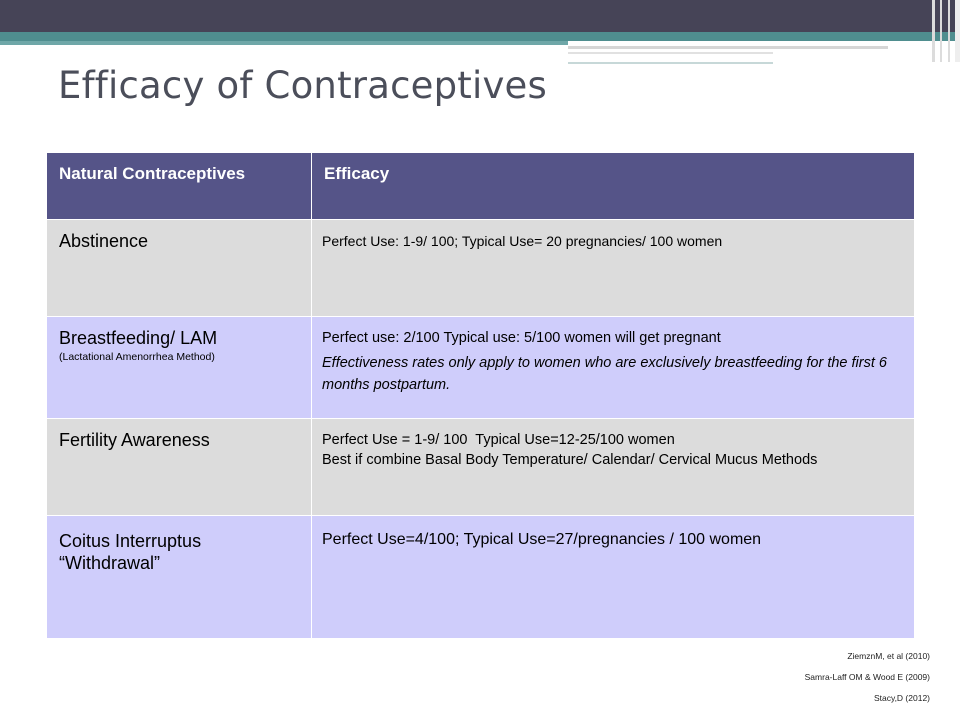  Describe the element at coordinates (480, 16) in the screenshot. I see `top-banner-bar` at that location.